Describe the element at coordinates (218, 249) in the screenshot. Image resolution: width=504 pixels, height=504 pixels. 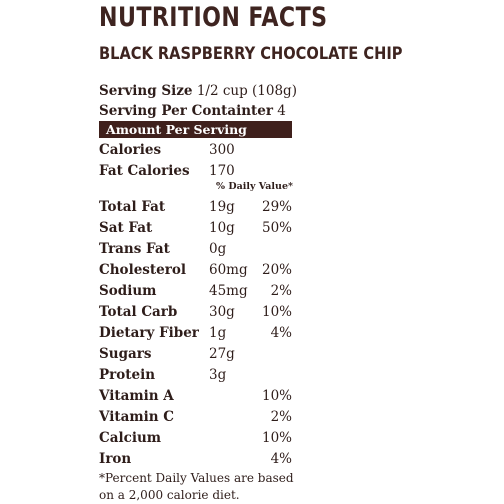
I see `nutrient-amount: 0g` at that location.